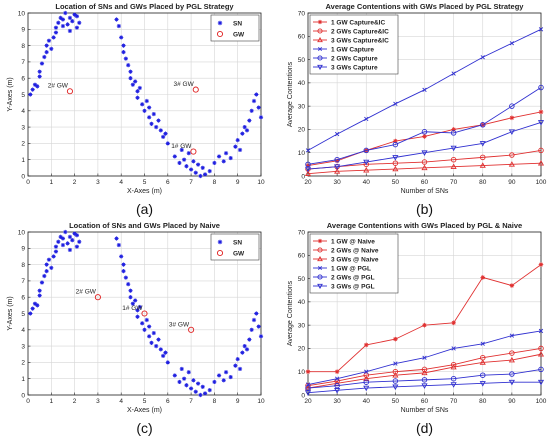 This screenshot has width=550, height=436. I want to click on y-tick-label: 5, so click(23, 95).